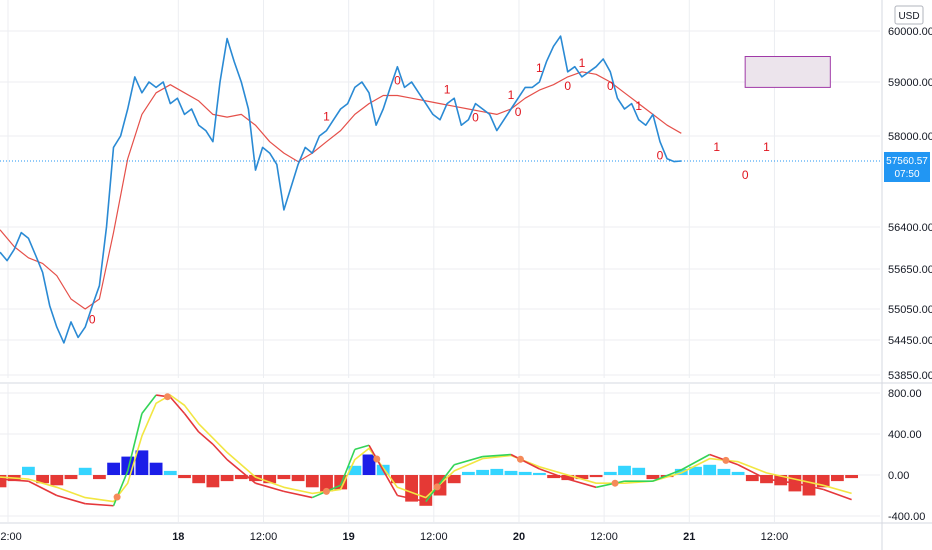 The width and height of the screenshot is (932, 550). Describe the element at coordinates (910, 228) in the screenshot. I see `price-tick-label: 56400.00` at that location.